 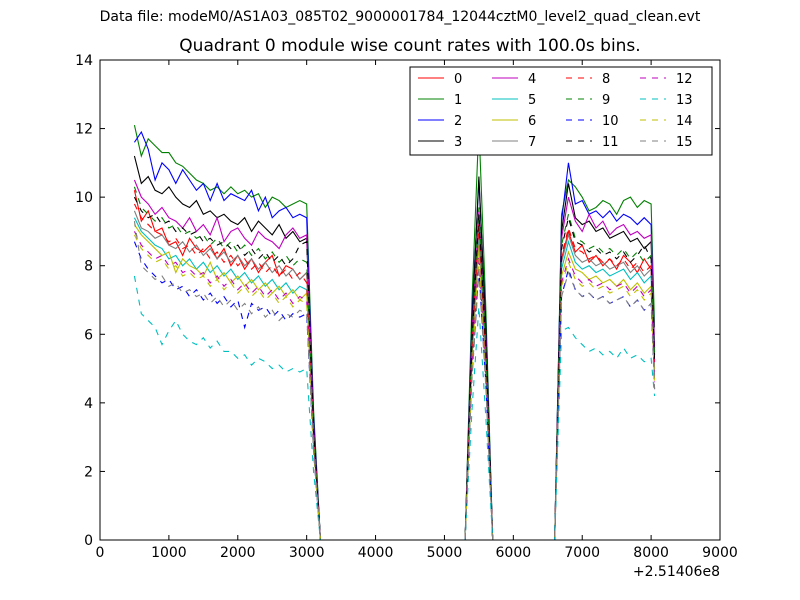 What do you see at coordinates (684, 100) in the screenshot?
I see `legend-label-13: 13` at bounding box center [684, 100].